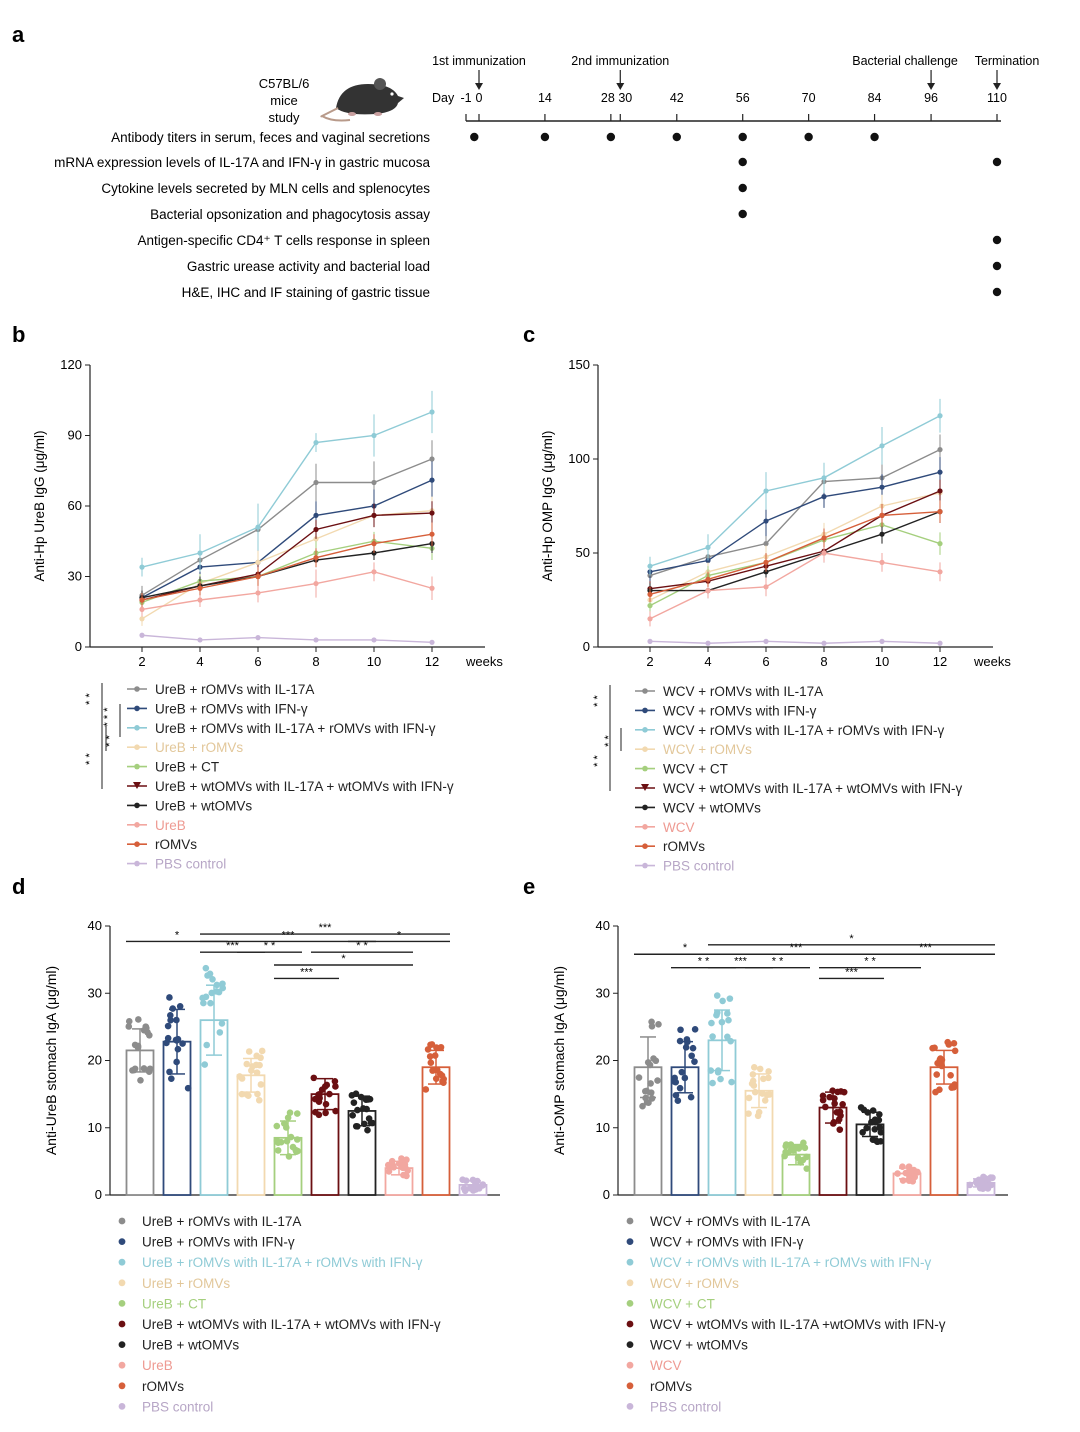 This screenshot has width=1080, height=1432. I want to click on sig-mark: * *, so click(598, 700).